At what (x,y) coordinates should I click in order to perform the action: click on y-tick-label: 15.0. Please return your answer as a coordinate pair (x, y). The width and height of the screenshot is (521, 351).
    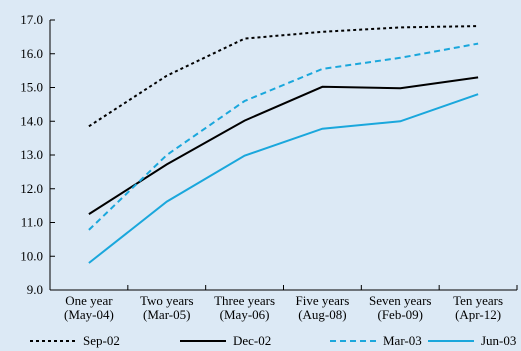
    Looking at the image, I should click on (31, 87).